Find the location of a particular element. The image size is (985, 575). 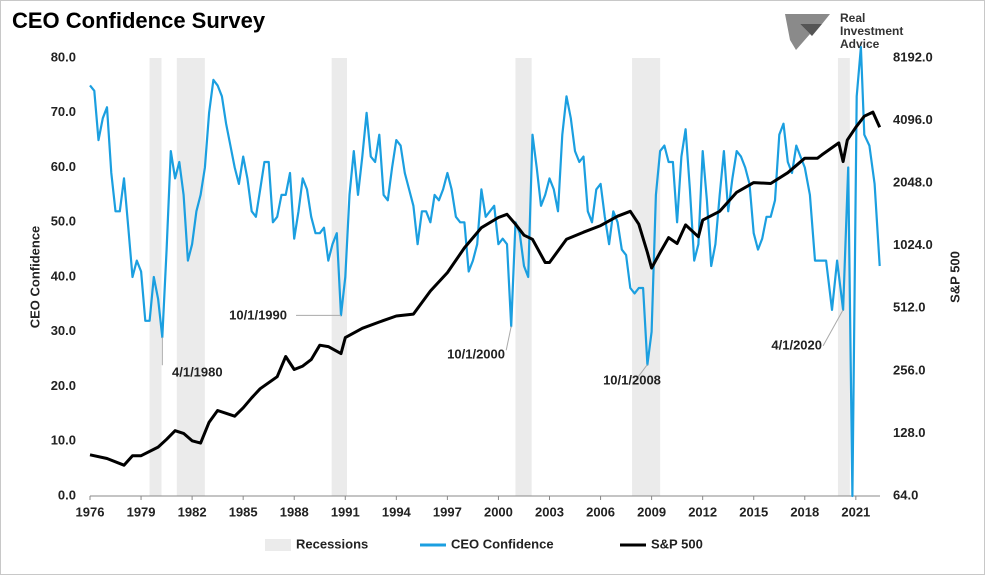

logo: Real Investment Advice is located at coordinates (844, 31).